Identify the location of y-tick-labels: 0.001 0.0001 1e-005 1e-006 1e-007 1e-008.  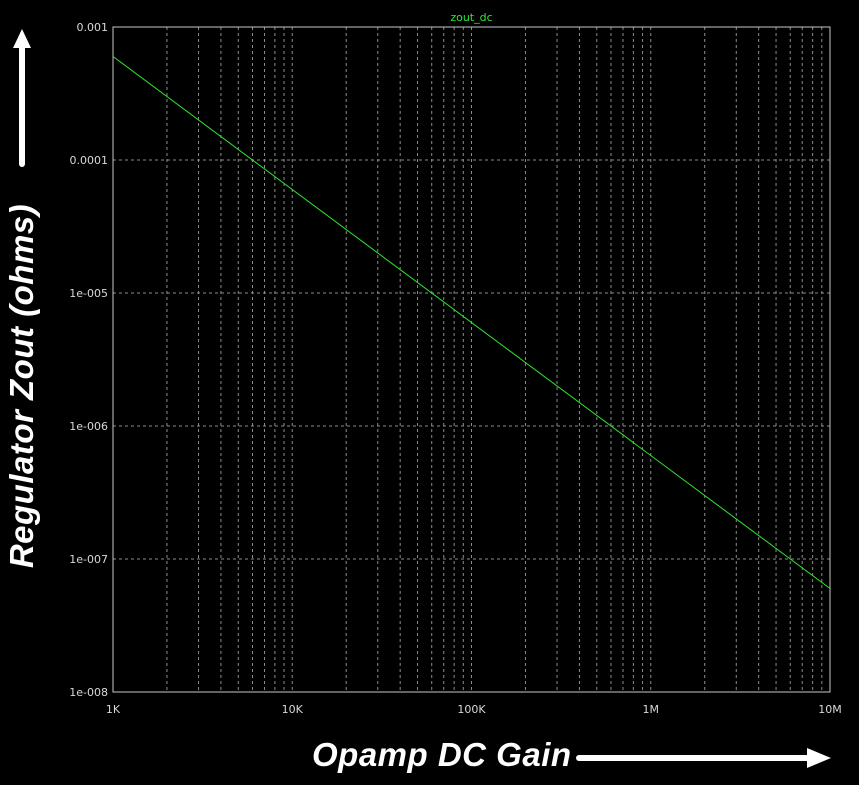
(88, 360).